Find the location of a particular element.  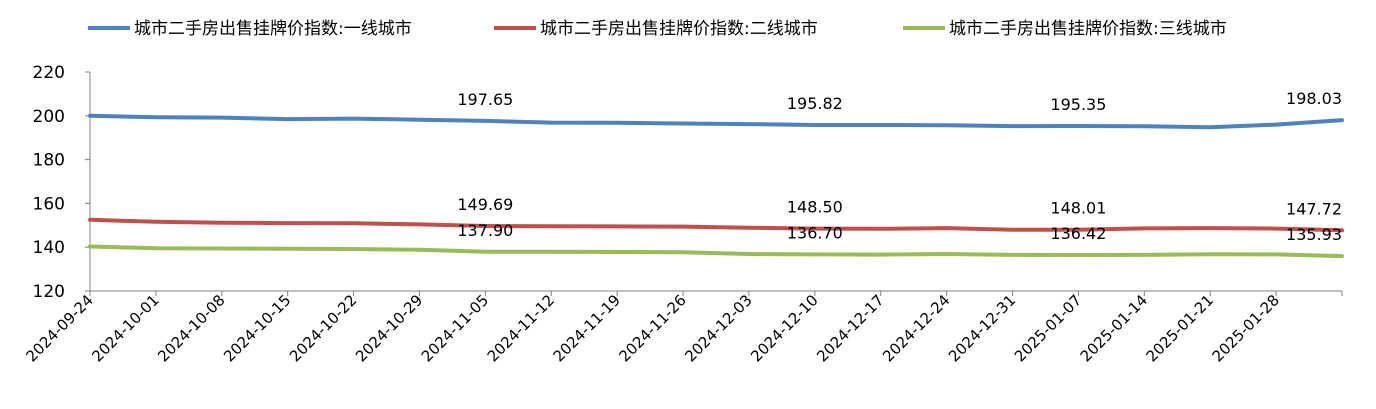

data-label: 149.69 is located at coordinates (485, 204).